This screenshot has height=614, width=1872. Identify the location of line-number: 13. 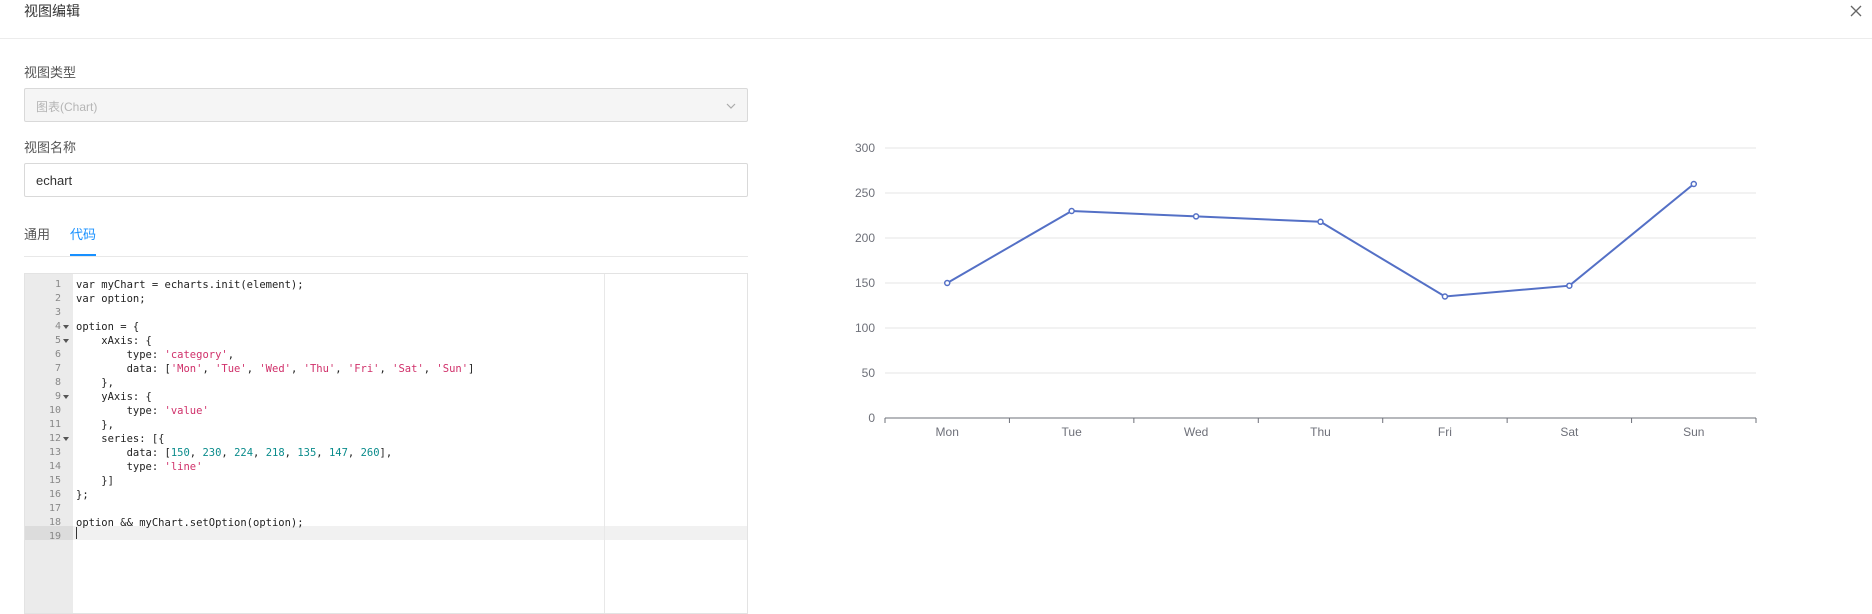
(54, 452).